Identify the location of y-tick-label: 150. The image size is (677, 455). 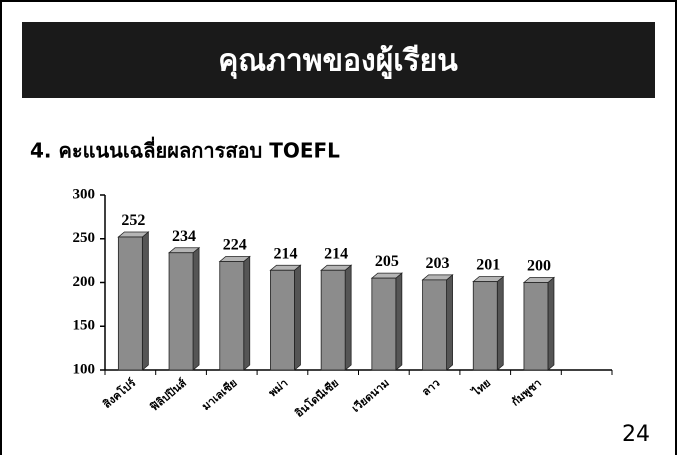
(84, 326).